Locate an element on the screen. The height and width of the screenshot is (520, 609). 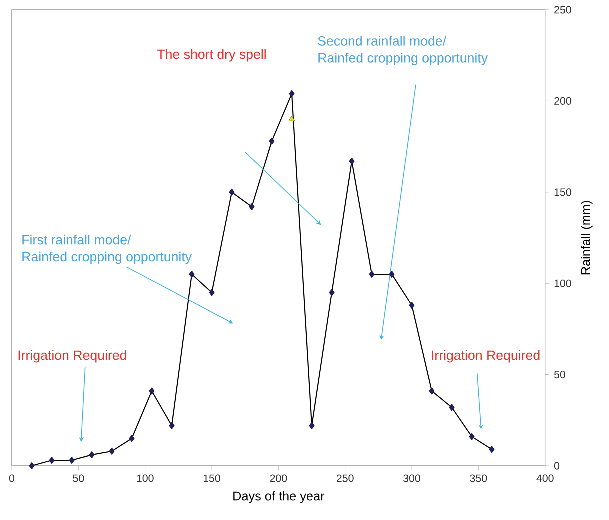
x-tick-label: 200 is located at coordinates (279, 478).